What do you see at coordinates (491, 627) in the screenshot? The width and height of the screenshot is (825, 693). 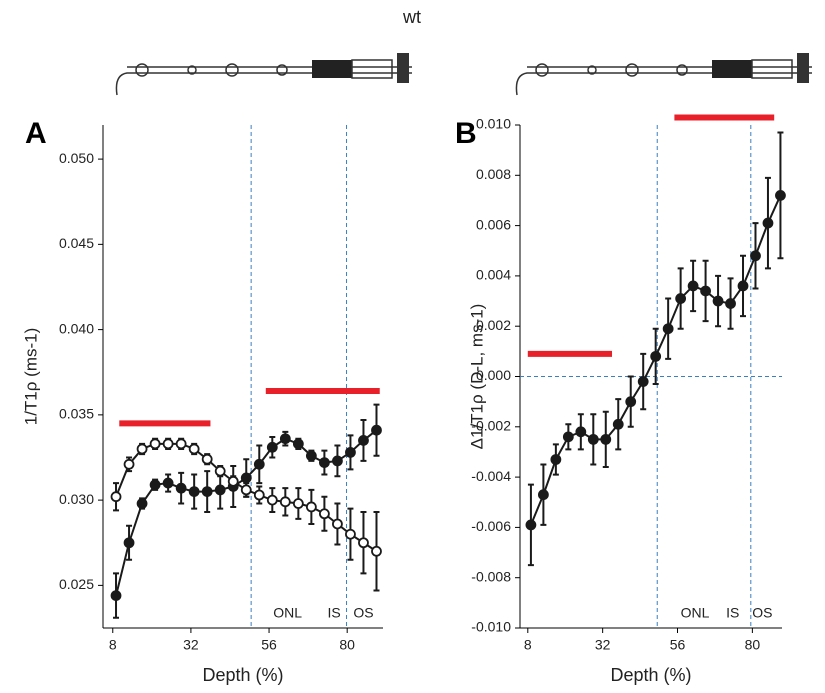 I see `y-tick-label: -0.010` at bounding box center [491, 627].